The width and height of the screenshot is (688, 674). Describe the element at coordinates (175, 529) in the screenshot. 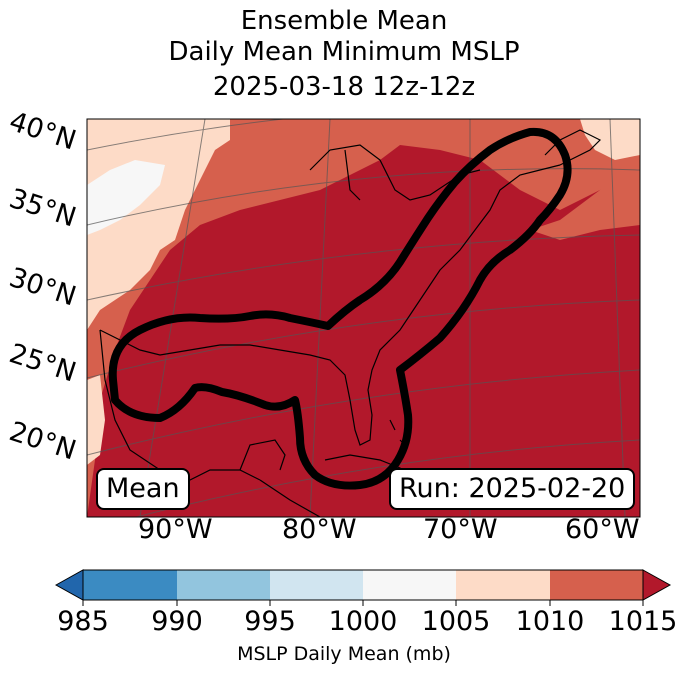

I see `lon-label-90w: 90°W` at that location.